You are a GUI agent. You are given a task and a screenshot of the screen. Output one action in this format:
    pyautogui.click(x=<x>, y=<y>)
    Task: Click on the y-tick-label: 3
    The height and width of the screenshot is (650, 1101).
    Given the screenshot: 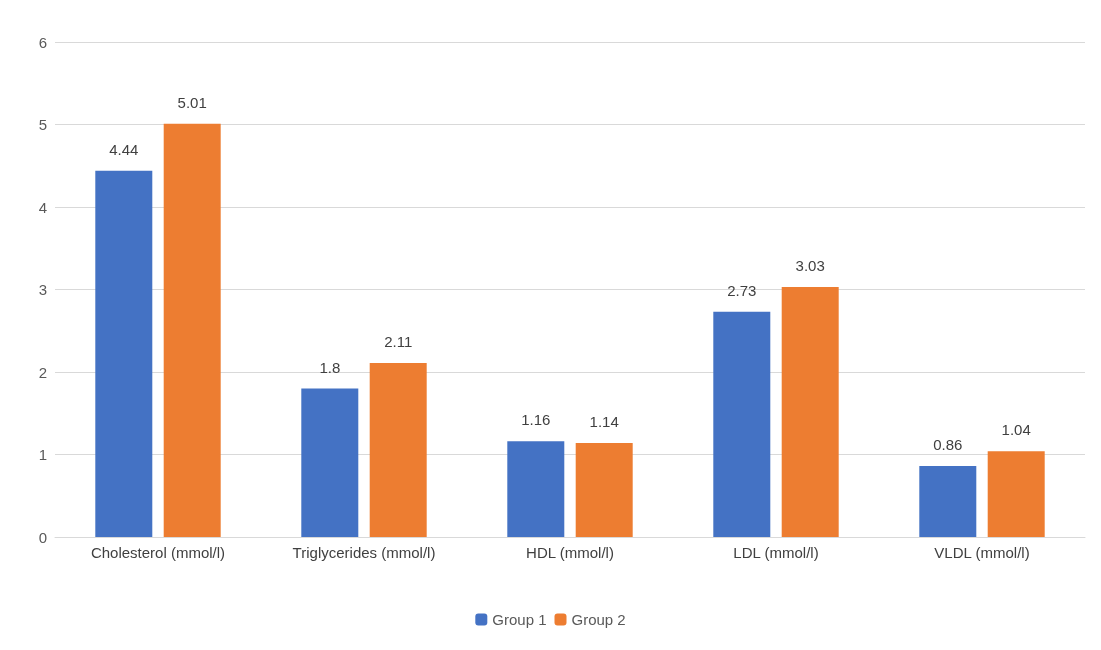 What is the action you would take?
    pyautogui.click(x=42, y=289)
    